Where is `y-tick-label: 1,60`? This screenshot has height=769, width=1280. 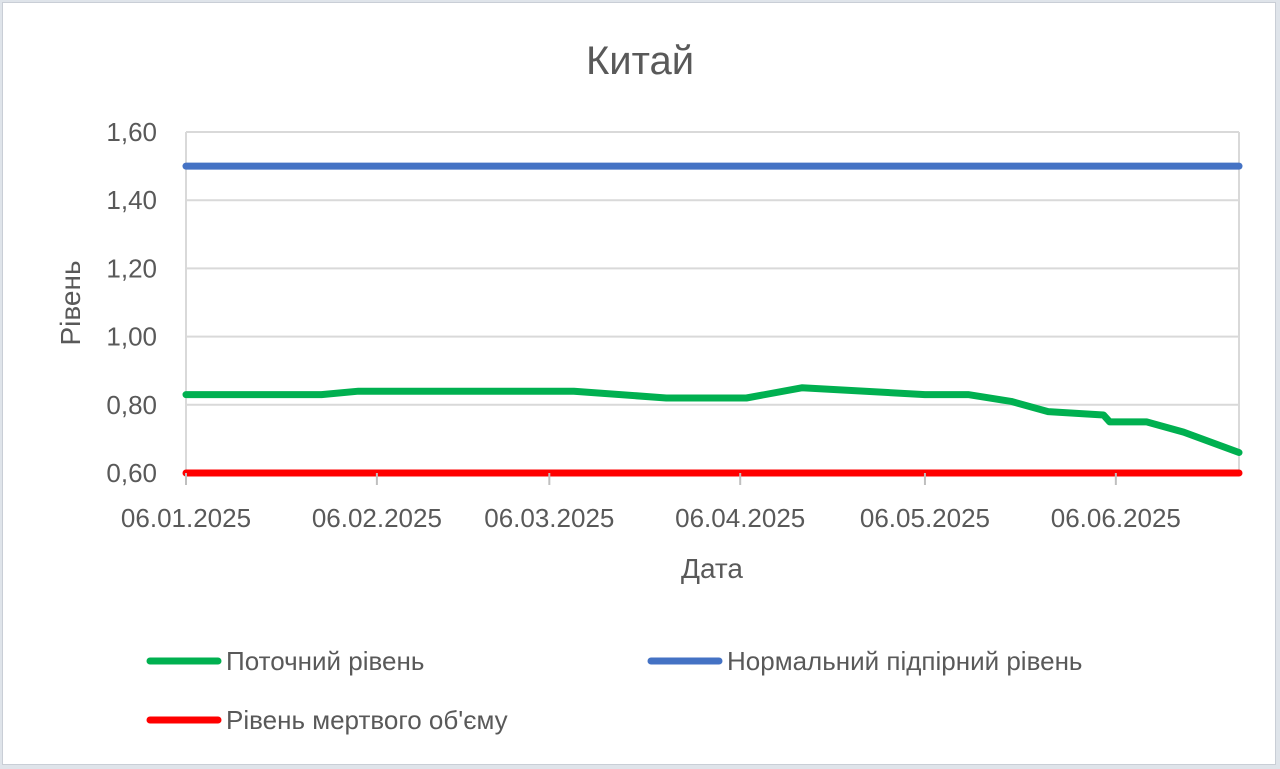
y-tick-label: 1,60 is located at coordinates (131, 132).